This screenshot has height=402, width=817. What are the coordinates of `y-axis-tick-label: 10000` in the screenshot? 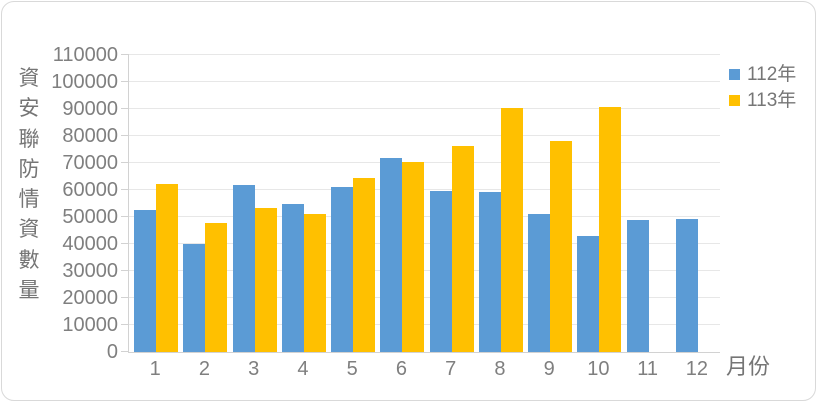 It's located at (90, 325).